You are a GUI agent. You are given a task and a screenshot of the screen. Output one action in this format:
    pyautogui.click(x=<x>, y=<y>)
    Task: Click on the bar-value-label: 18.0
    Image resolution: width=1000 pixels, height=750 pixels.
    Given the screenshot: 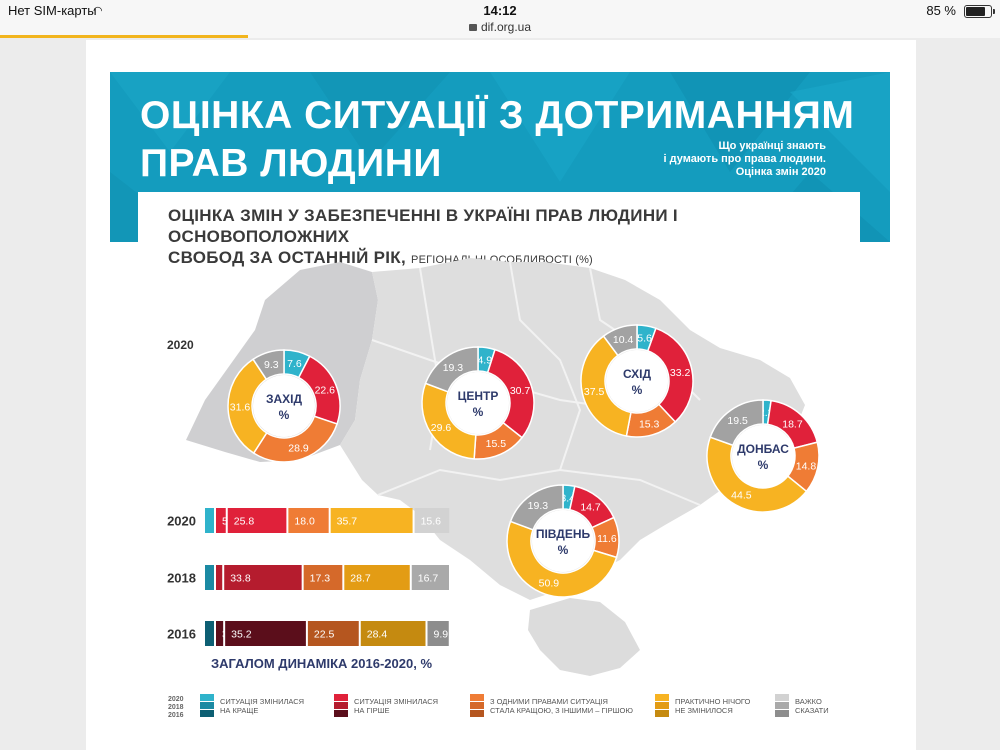 What is the action you would take?
    pyautogui.click(x=304, y=522)
    